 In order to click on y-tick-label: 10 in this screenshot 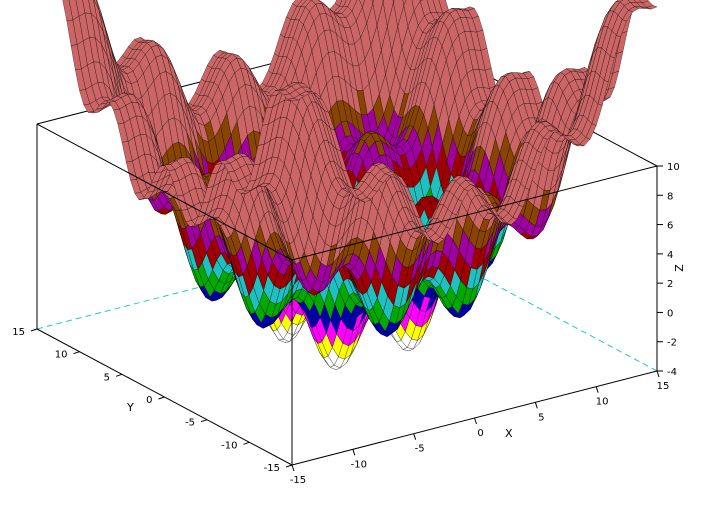, I will do `click(61, 355)`.